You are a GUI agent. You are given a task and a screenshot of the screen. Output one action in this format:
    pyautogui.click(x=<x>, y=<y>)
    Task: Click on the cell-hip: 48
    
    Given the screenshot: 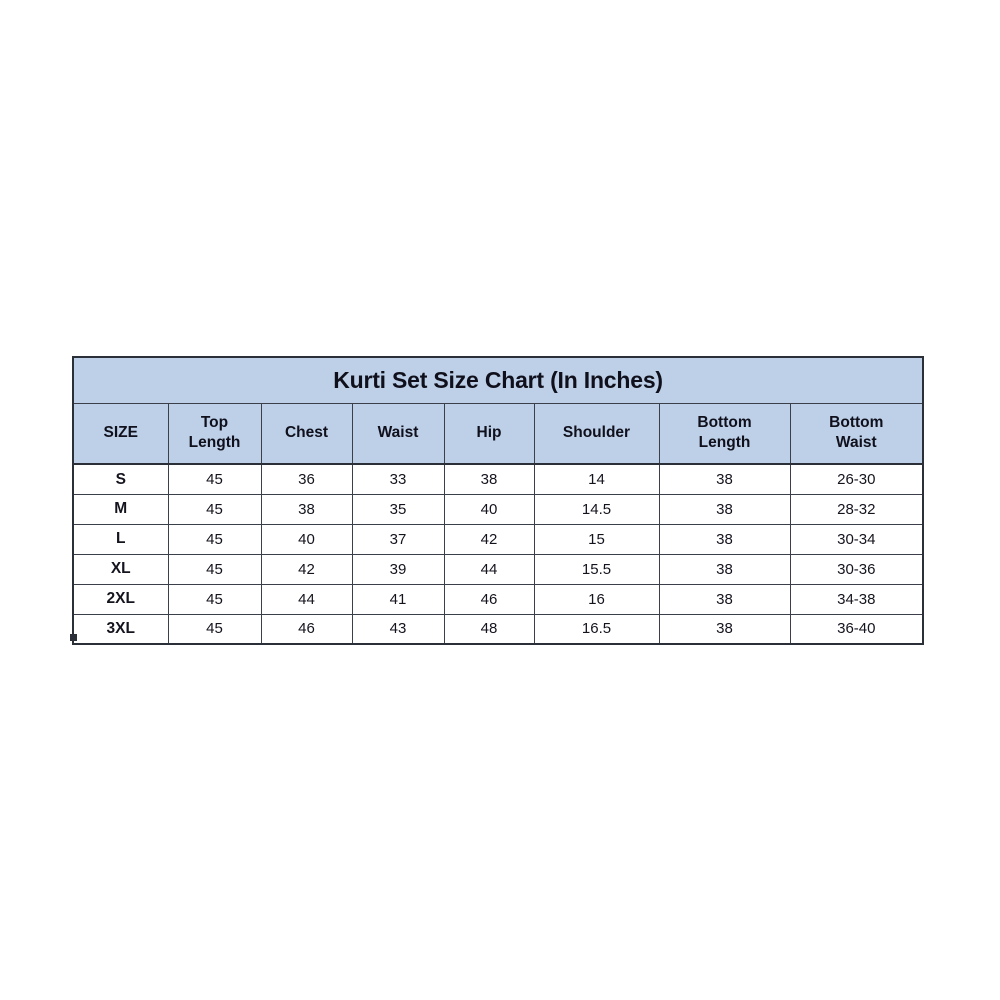 What is the action you would take?
    pyautogui.click(x=489, y=629)
    